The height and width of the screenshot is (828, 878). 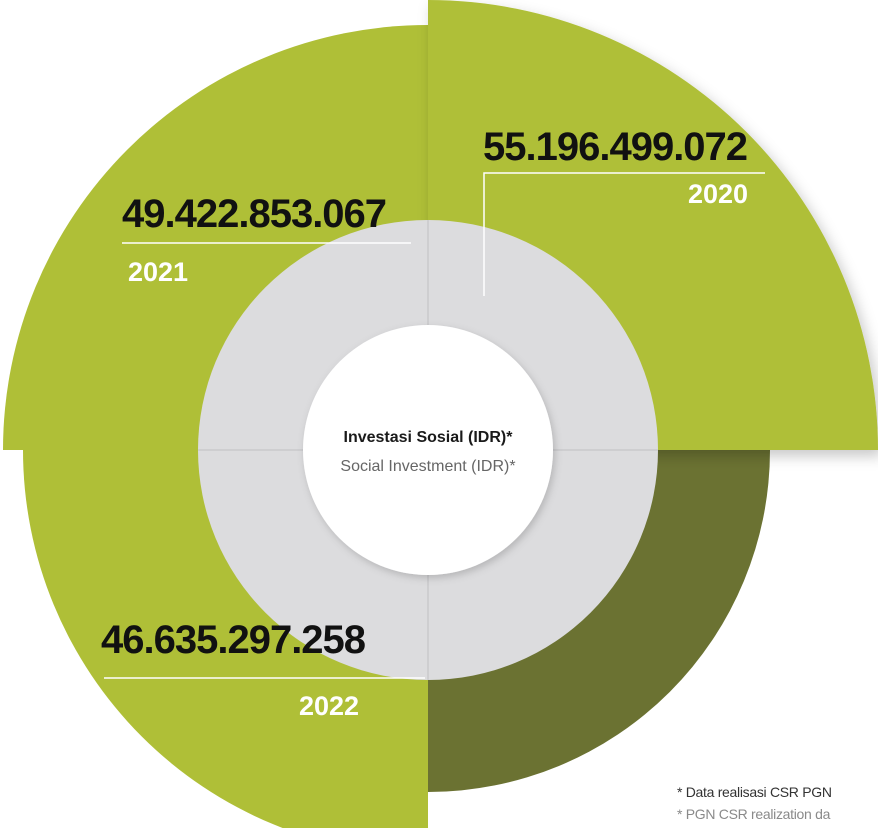 I want to click on footnote-en: * PGN CSR realization da, so click(x=754, y=814).